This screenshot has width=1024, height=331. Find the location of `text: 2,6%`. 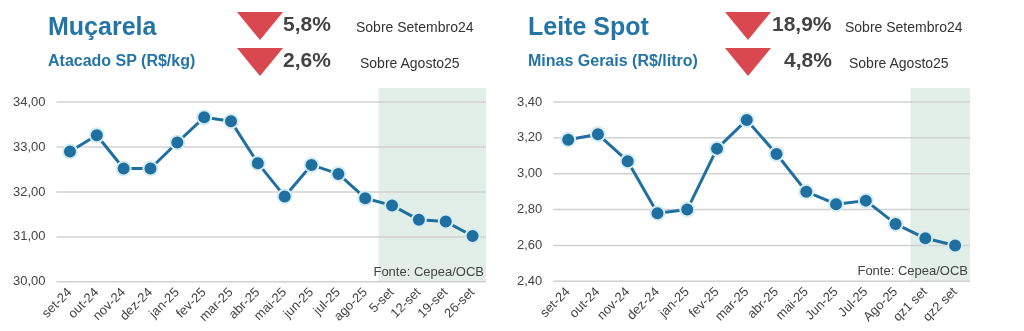

text: 2,6% is located at coordinates (307, 60).